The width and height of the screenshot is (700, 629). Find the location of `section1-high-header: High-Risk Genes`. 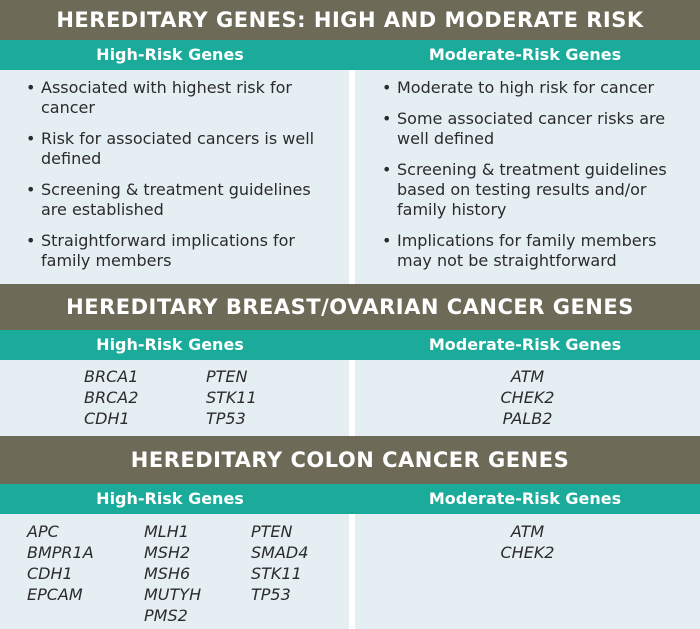

section1-high-header: High-Risk Genes is located at coordinates (170, 54).